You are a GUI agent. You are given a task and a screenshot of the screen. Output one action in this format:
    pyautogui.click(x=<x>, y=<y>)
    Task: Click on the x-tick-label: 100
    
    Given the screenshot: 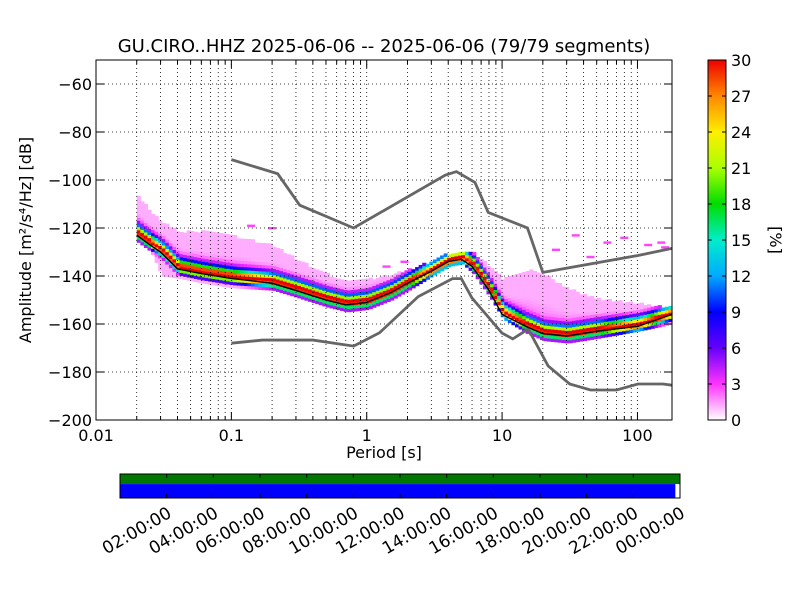 What is the action you would take?
    pyautogui.click(x=637, y=435)
    